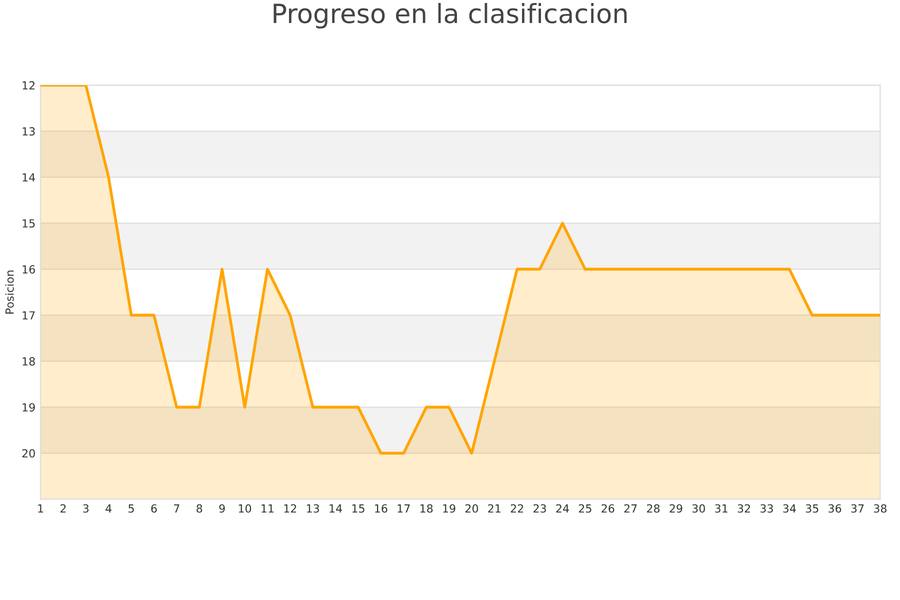 Image resolution: width=900 pixels, height=600 pixels. I want to click on x-tick-label: 23, so click(540, 508).